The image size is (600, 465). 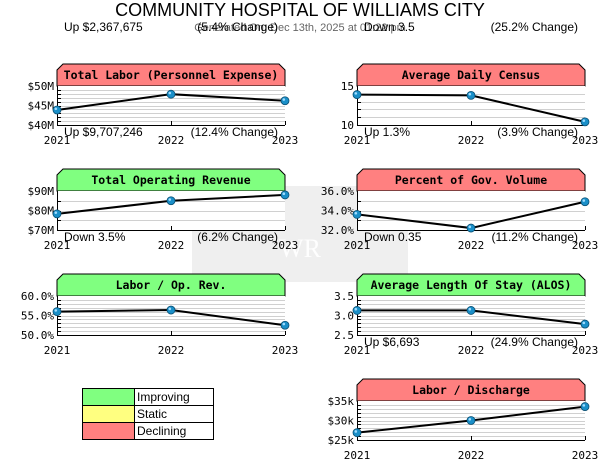 I want to click on y-tick-label: 3.0, so click(x=344, y=316).